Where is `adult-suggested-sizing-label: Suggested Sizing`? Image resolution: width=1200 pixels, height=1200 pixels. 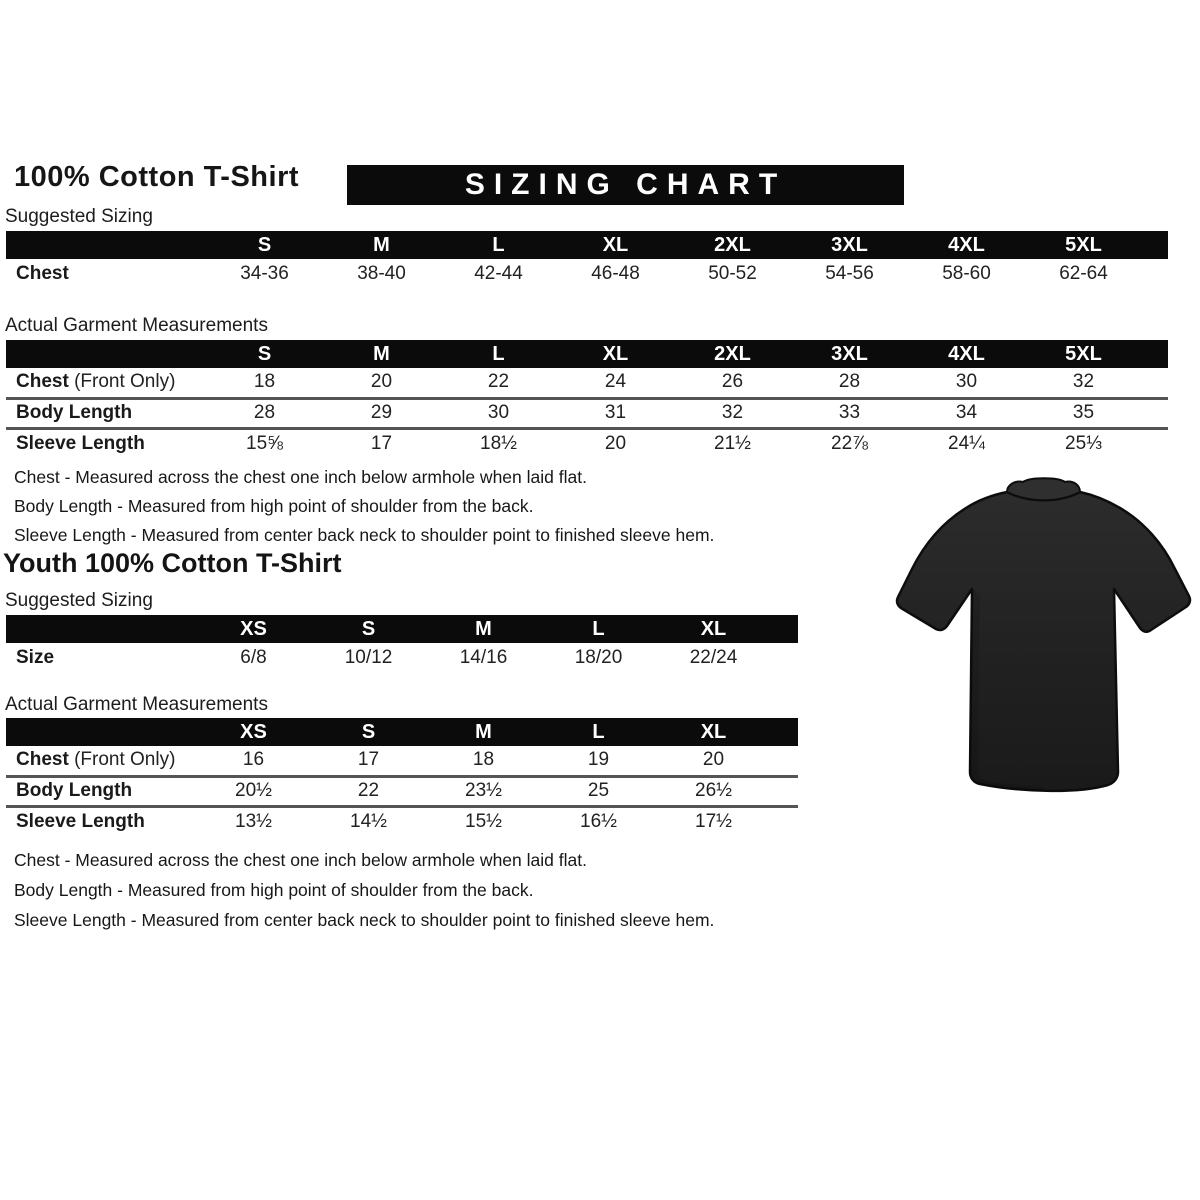
adult-suggested-sizing-label: Suggested Sizing is located at coordinates (79, 216).